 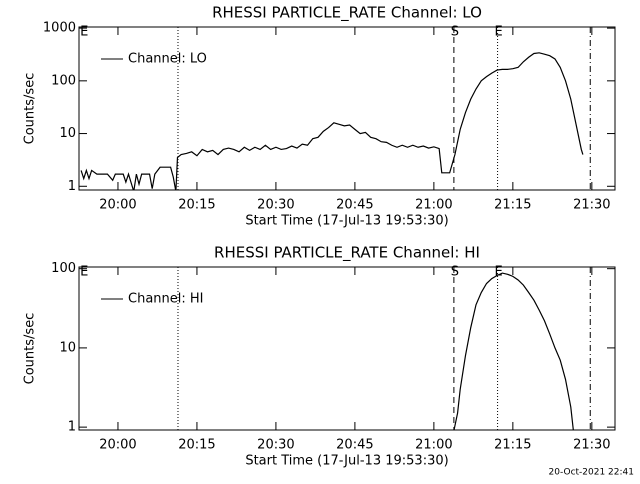 I want to click on y-tick-label: 1000, so click(x=59, y=28).